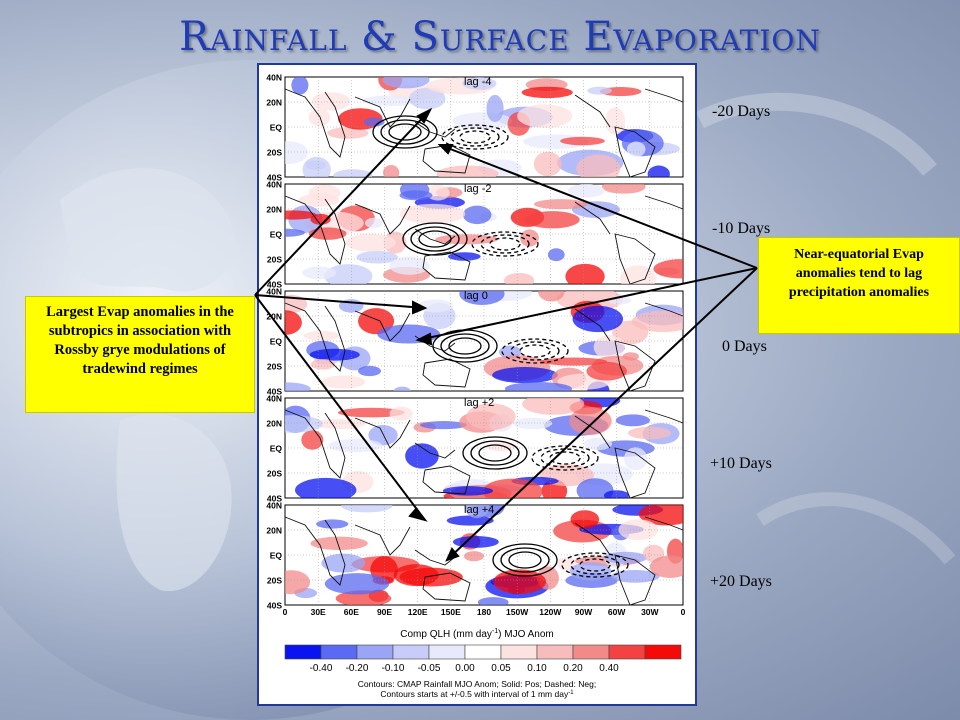  I want to click on colorbar-tick-label: 0.40, so click(609, 668).